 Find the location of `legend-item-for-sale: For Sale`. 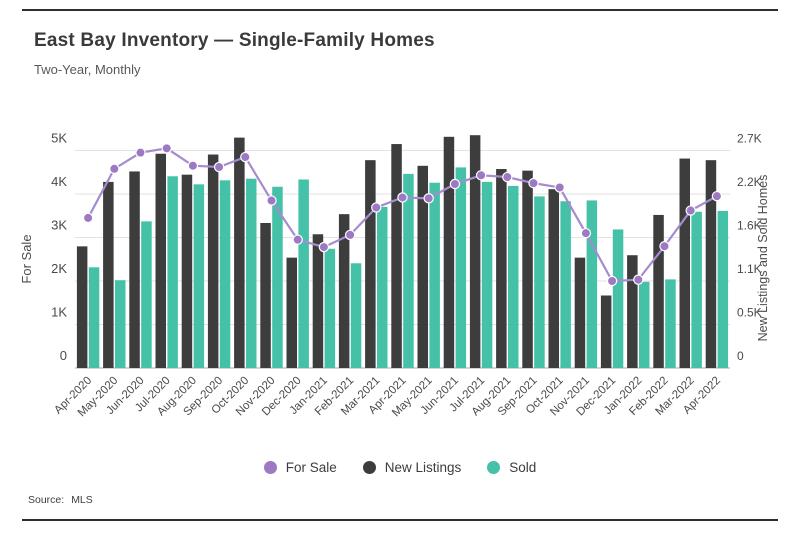

legend-item-for-sale: For Sale is located at coordinates (300, 467).